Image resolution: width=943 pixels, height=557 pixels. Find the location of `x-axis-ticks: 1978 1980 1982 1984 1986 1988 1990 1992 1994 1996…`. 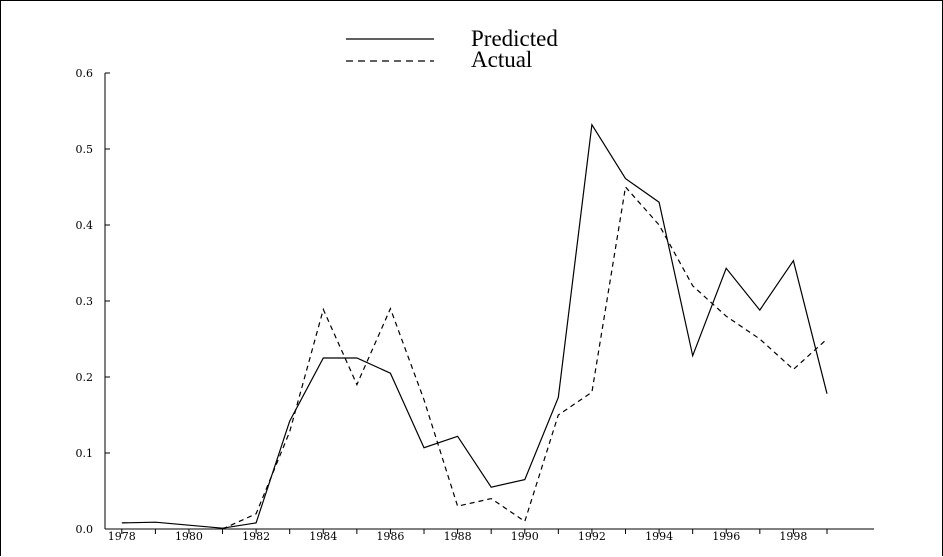

x-axis-ticks: 1978 1980 1982 1984 1986 1988 1990 1992 1994 1996… is located at coordinates (468, 536).